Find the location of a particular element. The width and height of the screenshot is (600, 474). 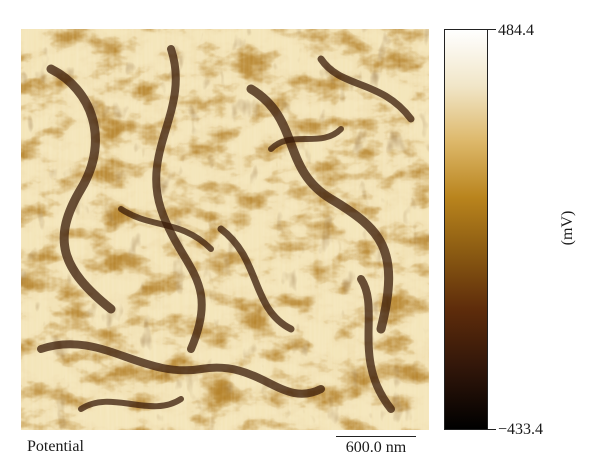

colorbar-gradient is located at coordinates (466, 229).